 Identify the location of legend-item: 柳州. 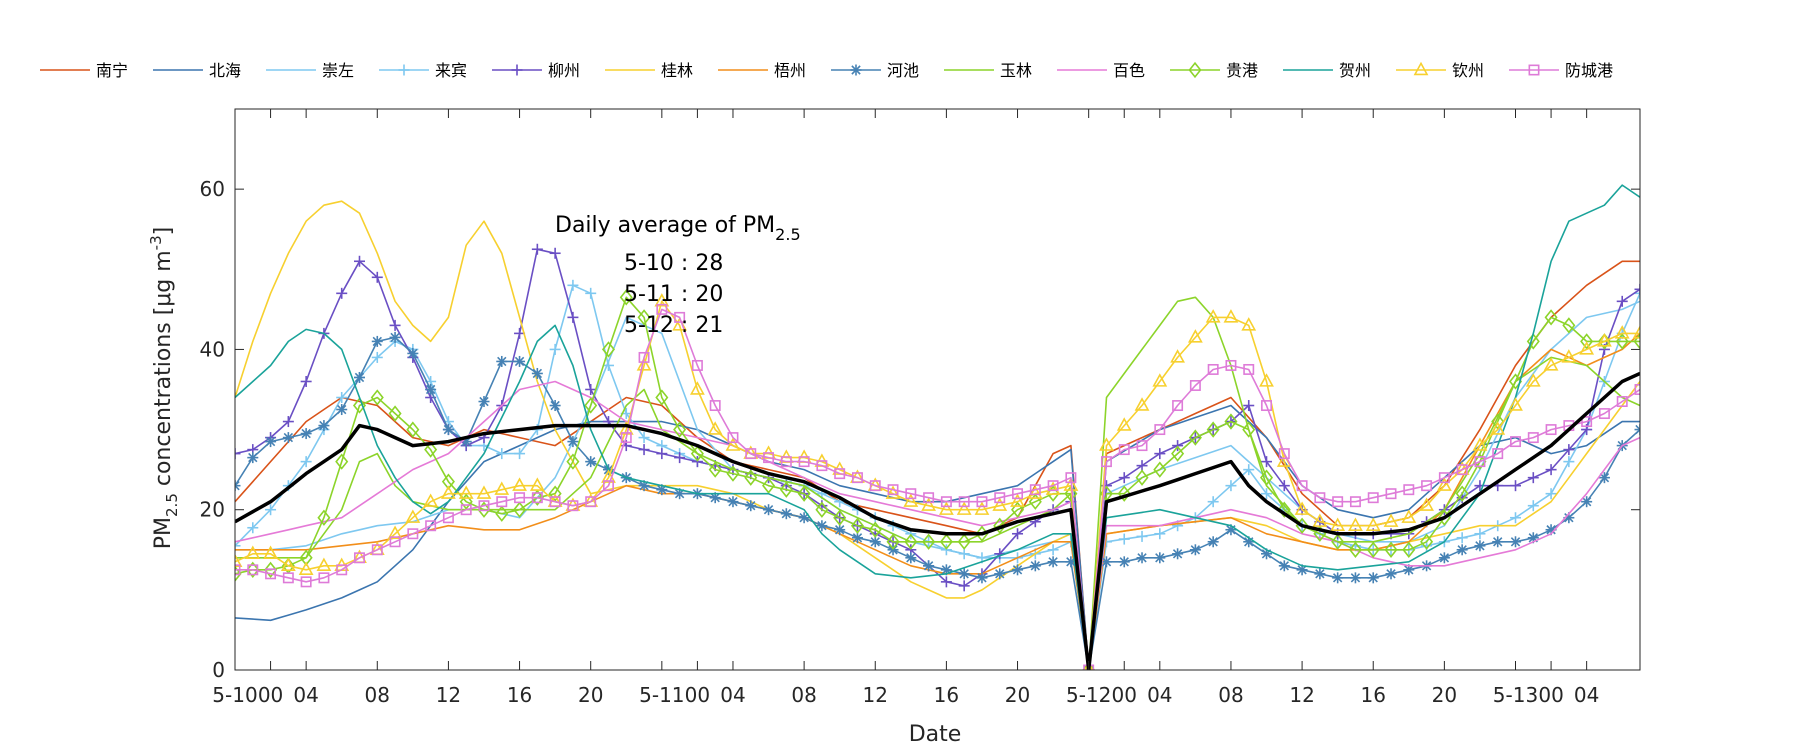
(536, 70).